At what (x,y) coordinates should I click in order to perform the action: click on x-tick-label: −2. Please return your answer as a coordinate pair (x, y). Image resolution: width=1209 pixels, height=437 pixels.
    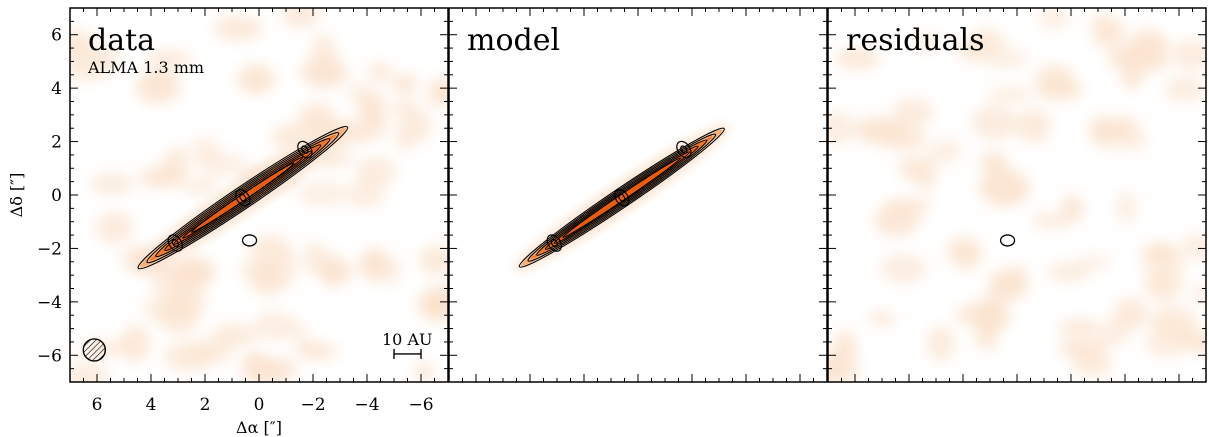
    Looking at the image, I should click on (312, 405).